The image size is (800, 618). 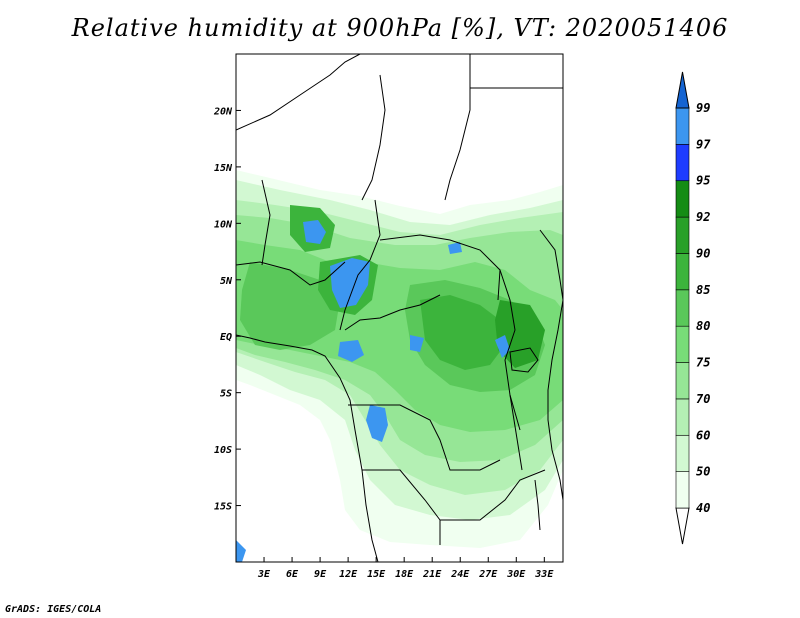 What do you see at coordinates (703, 217) in the screenshot?
I see `colorbar-label: 92` at bounding box center [703, 217].